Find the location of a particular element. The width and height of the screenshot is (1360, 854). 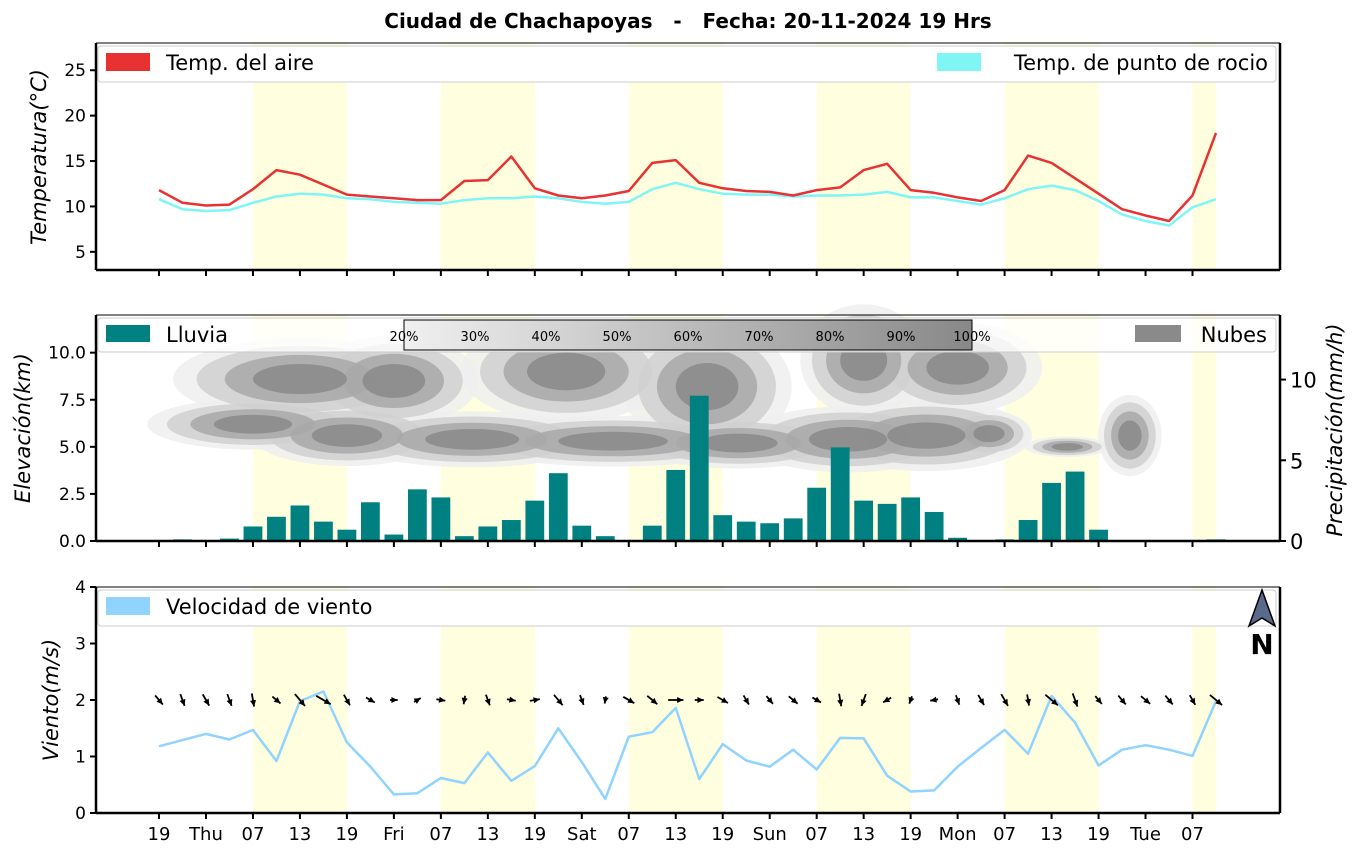

y-tick-label: 15 is located at coordinates (75, 162).